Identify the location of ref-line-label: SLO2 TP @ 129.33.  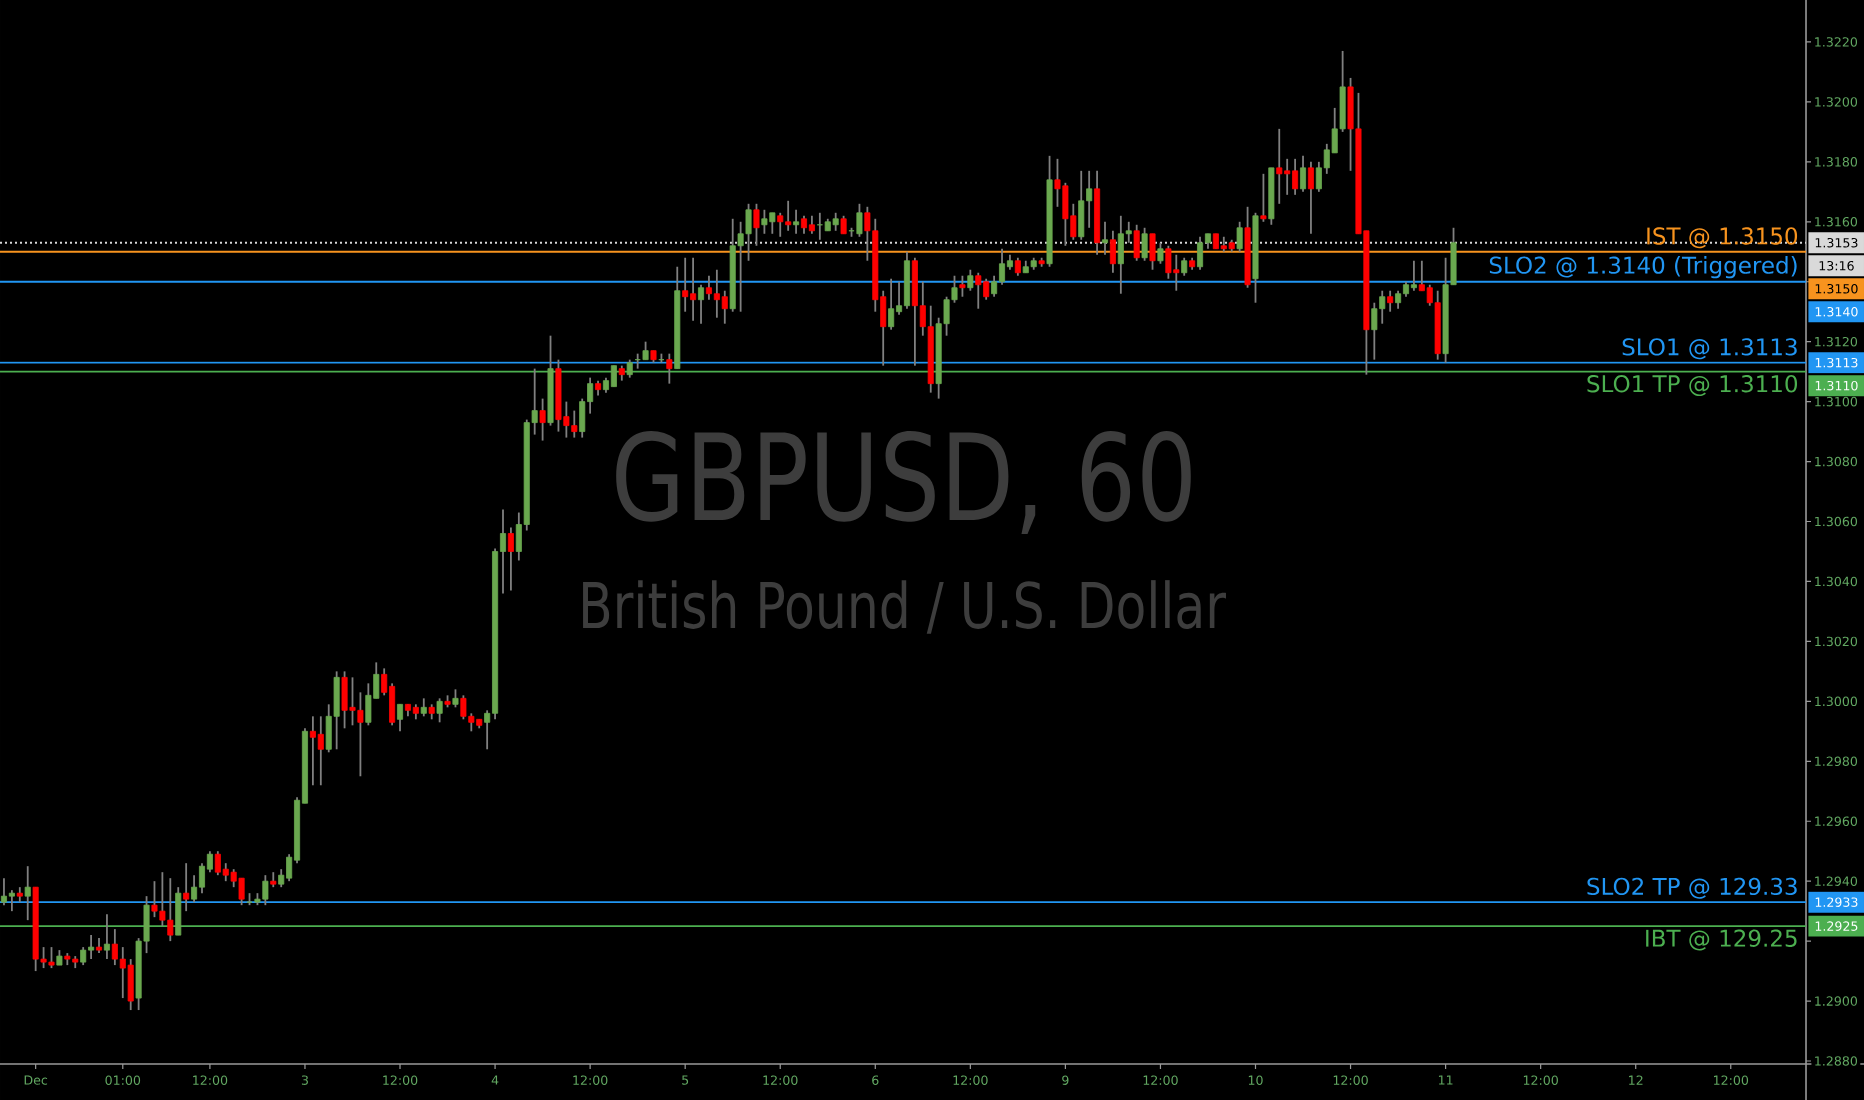
(1692, 888).